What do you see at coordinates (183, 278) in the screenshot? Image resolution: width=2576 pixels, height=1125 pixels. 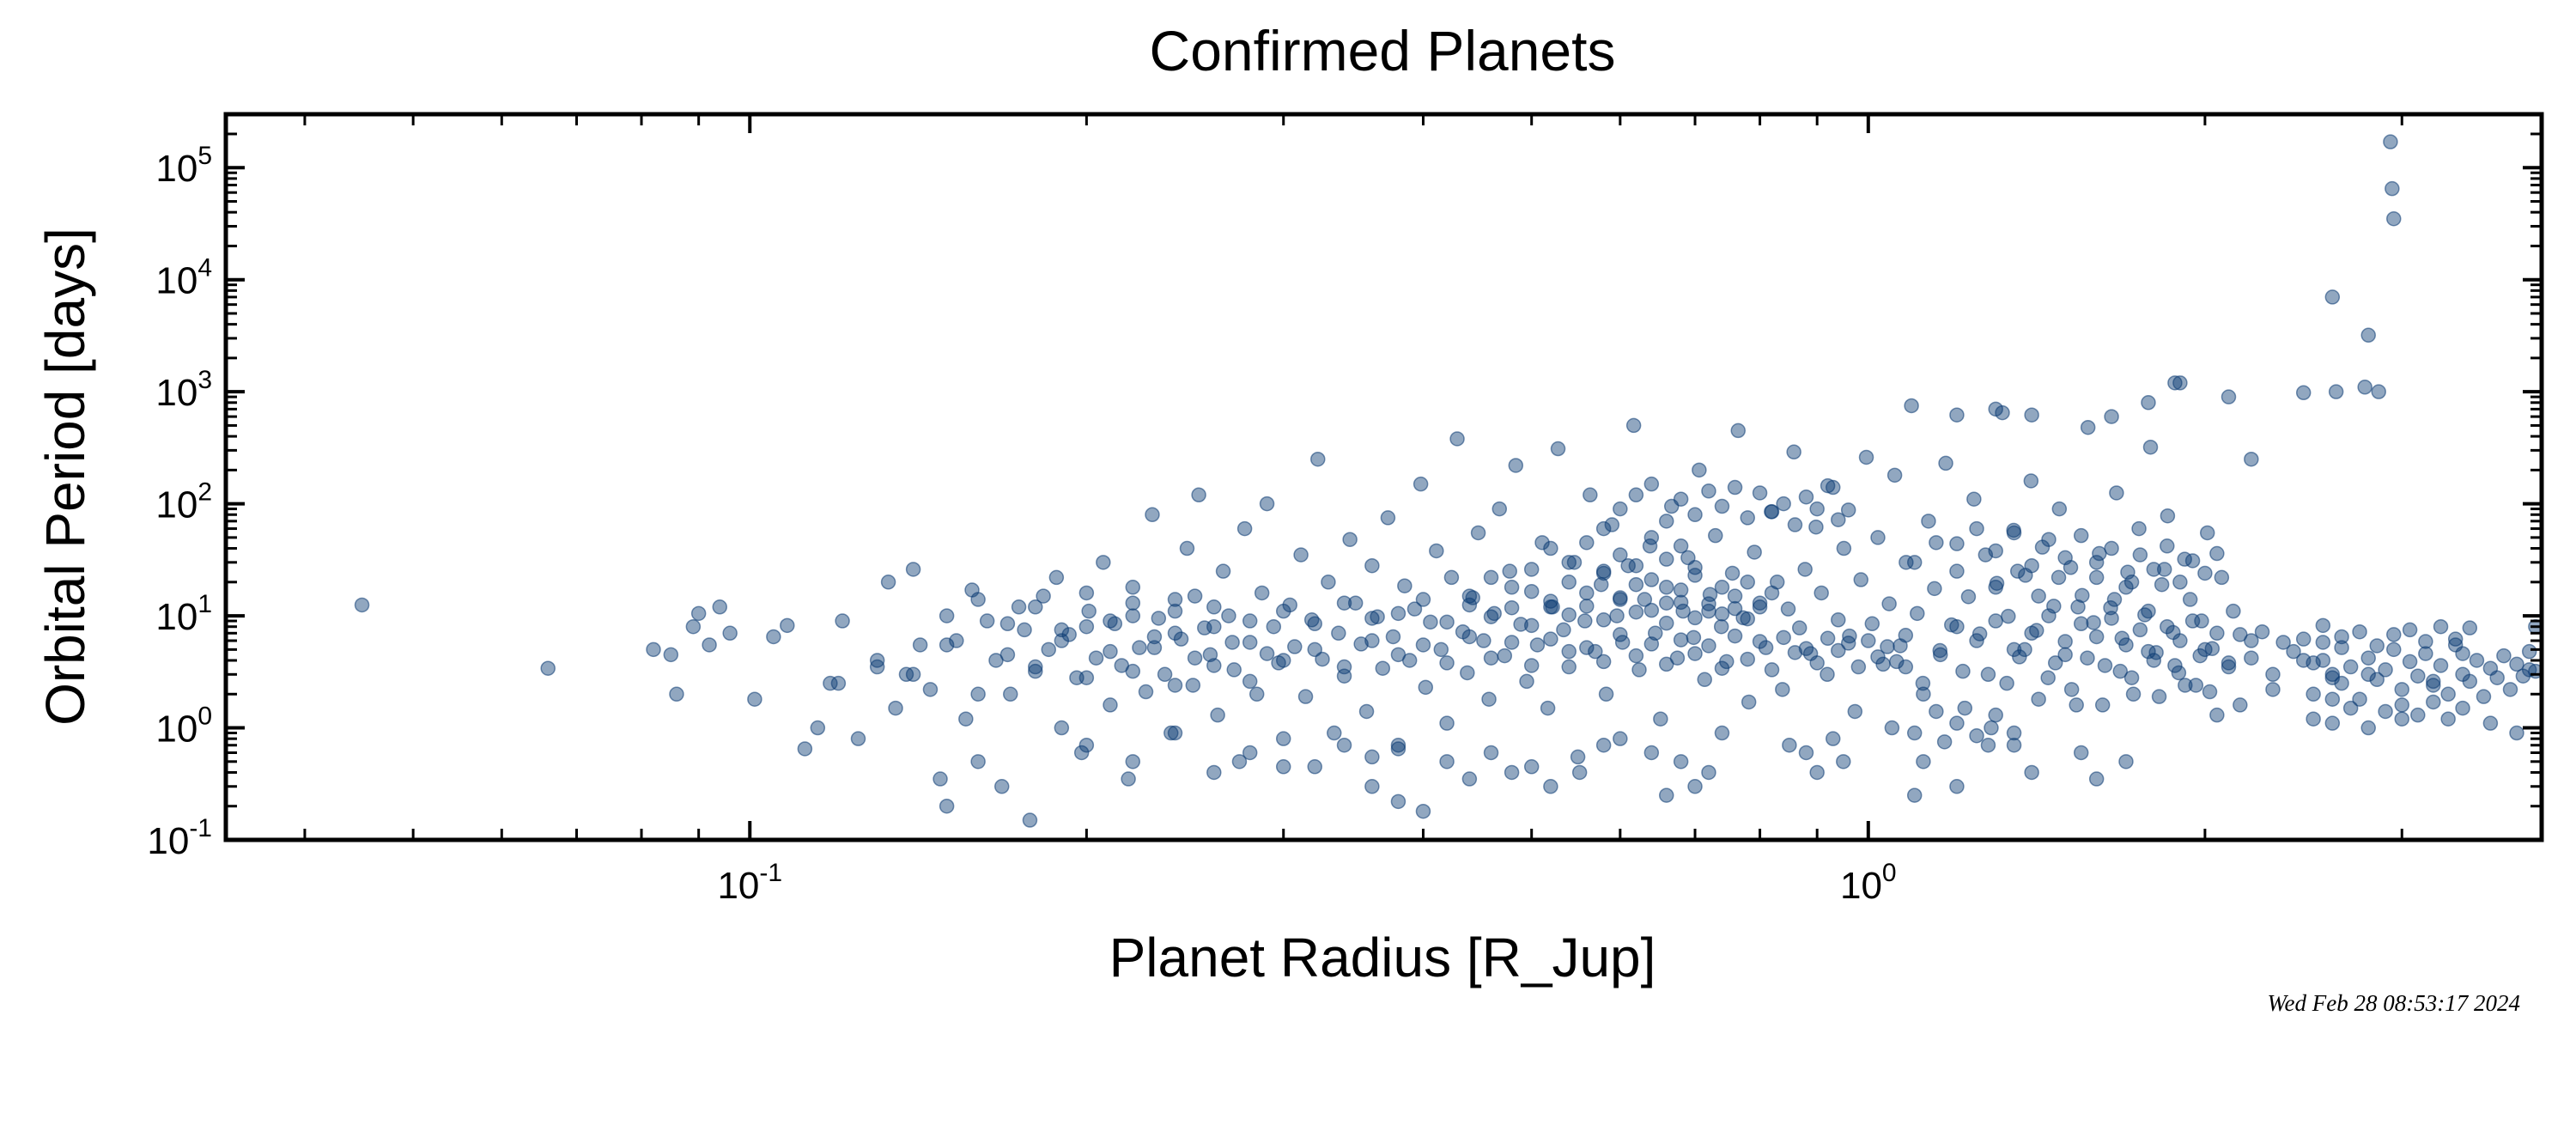 I see `y-tick-label: 10⁴` at bounding box center [183, 278].